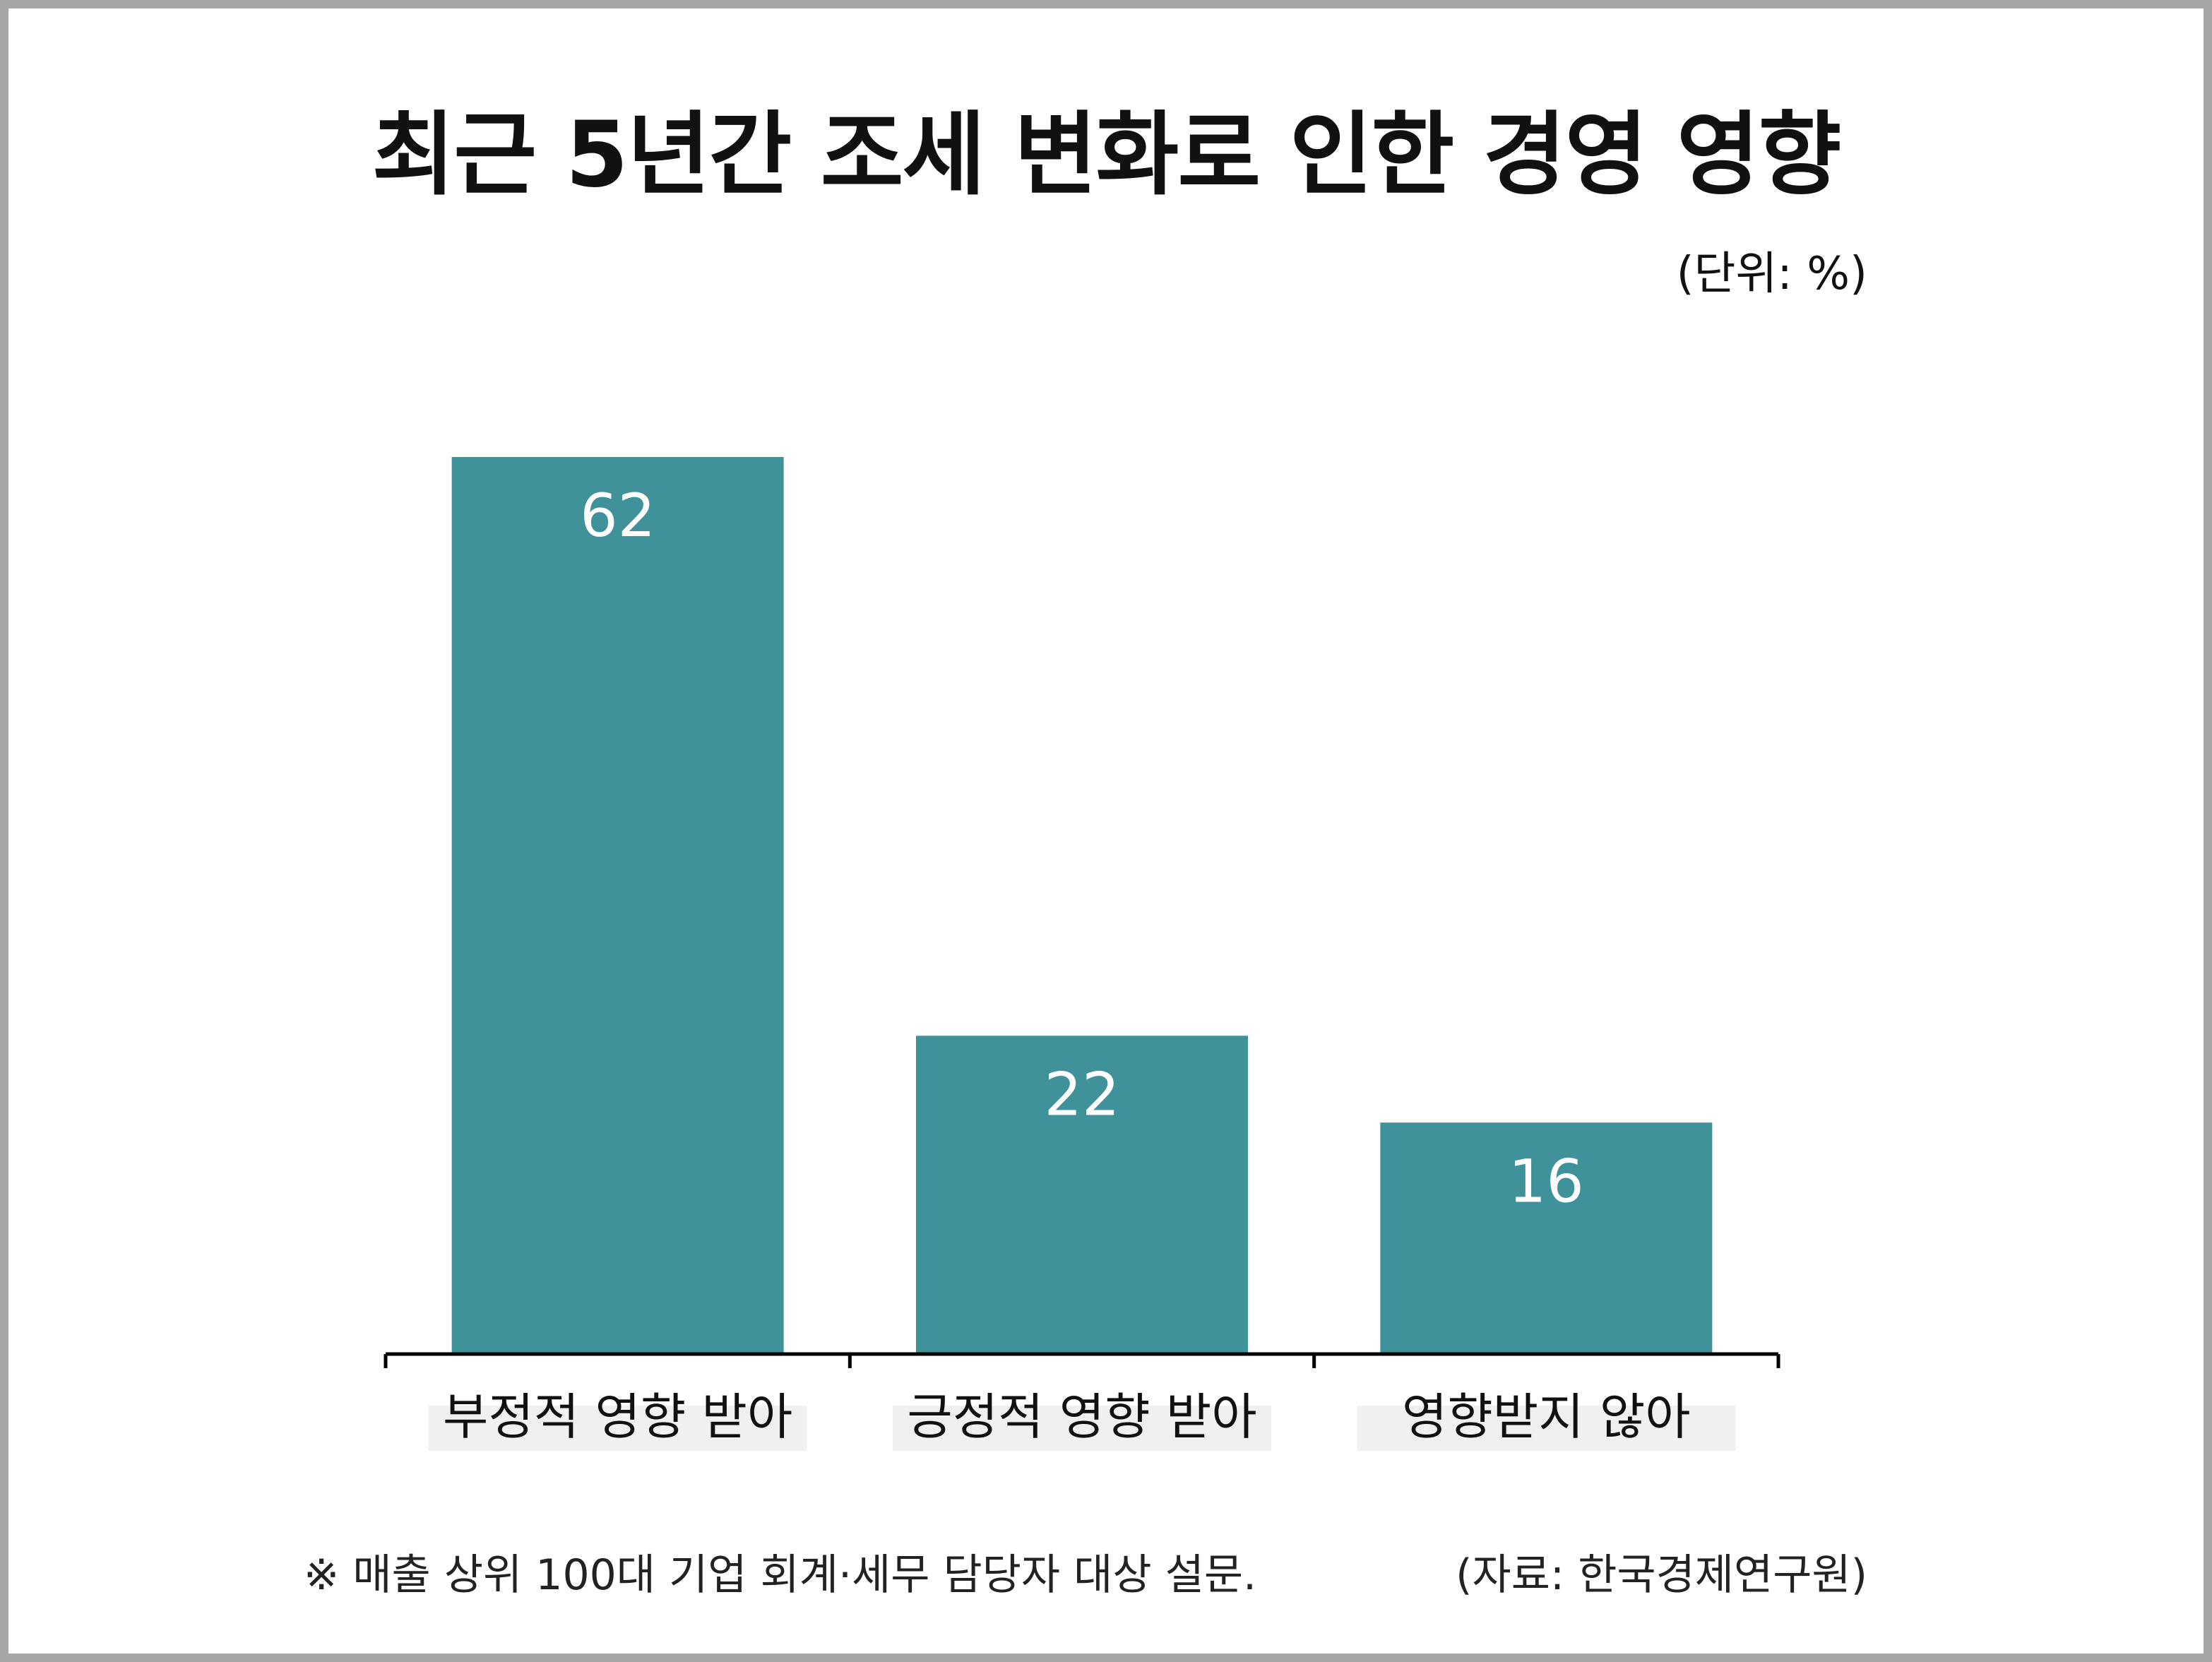  I want to click on data-label: 16, so click(1546, 1181).